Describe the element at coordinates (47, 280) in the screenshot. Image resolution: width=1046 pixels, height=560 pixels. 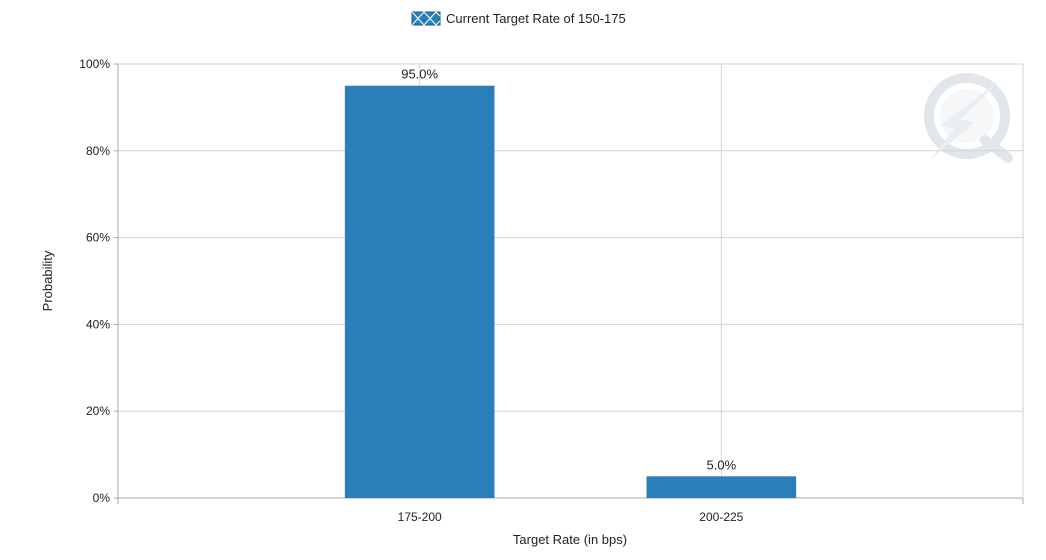
I see `y-axis-title: Probability` at that location.